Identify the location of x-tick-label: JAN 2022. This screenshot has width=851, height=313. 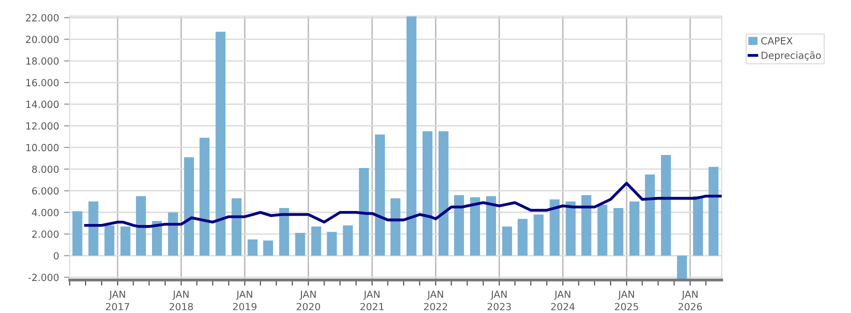
(436, 300).